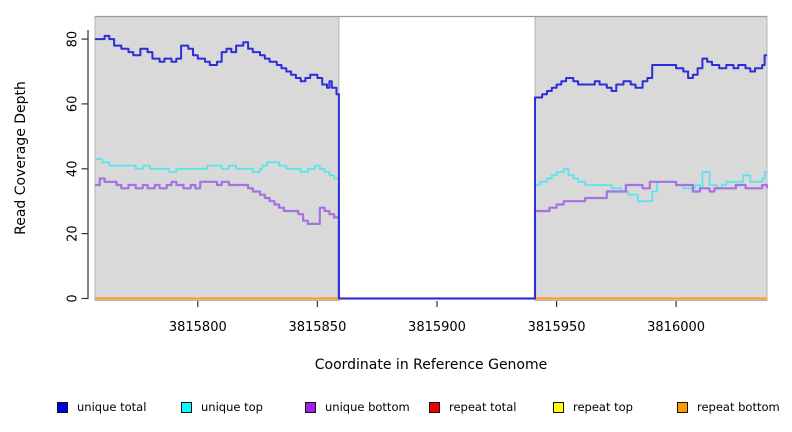  What do you see at coordinates (367, 407) in the screenshot?
I see `legend-label-unique-bottom: unique bottom` at bounding box center [367, 407].